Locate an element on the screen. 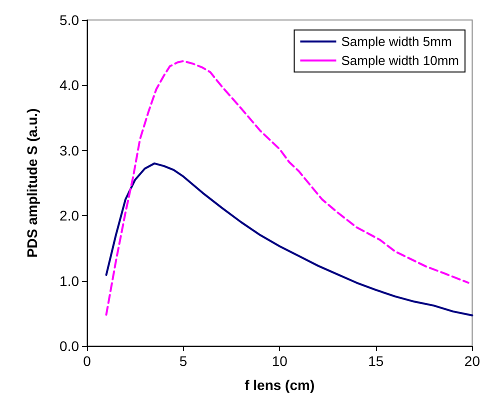 This screenshot has height=408, width=483. x-tick-label: 15 is located at coordinates (376, 361).